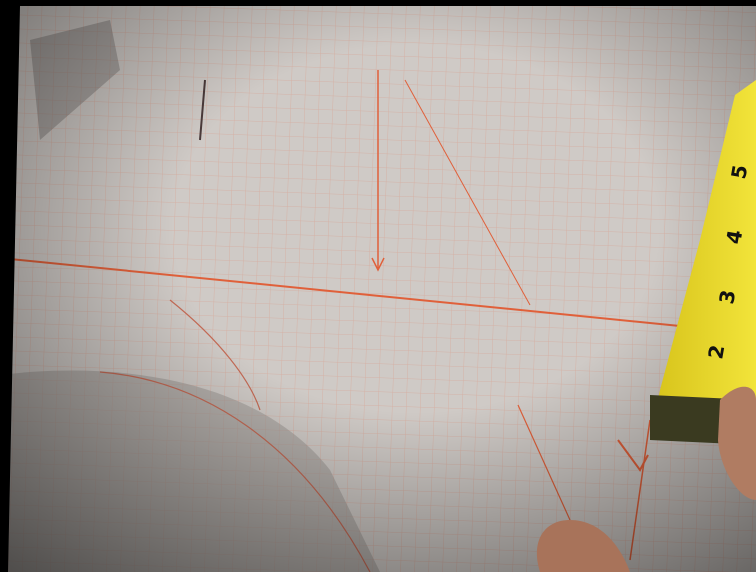 Image resolution: width=756 pixels, height=572 pixels. I want to click on finger, so click(583, 546).